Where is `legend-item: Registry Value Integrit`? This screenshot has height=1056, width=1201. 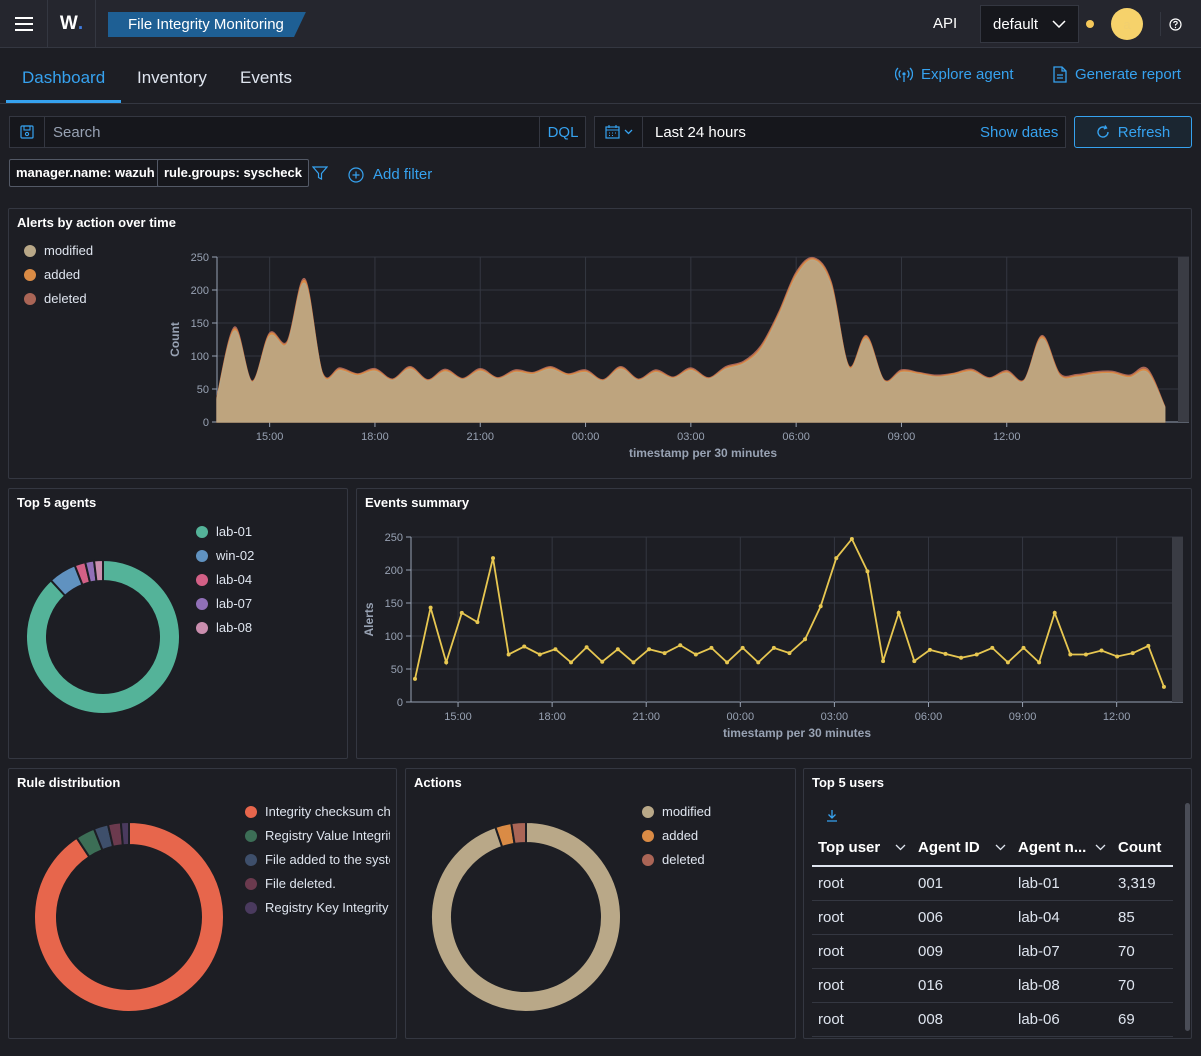
legend-item: Registry Value Integrit is located at coordinates (317, 835).